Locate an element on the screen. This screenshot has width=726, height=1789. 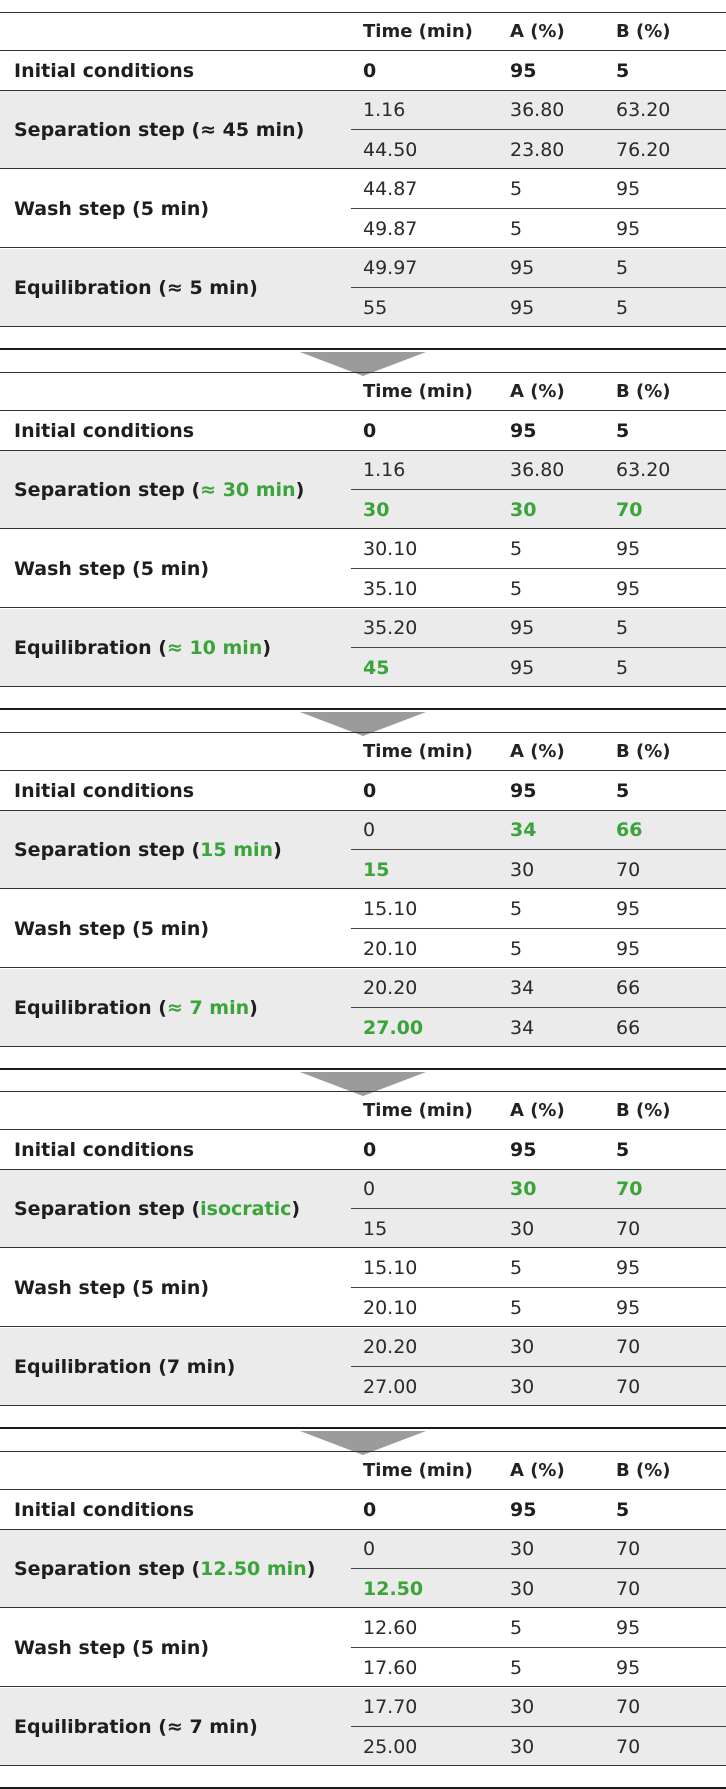
time-cell: 27.00 is located at coordinates (390, 1386).